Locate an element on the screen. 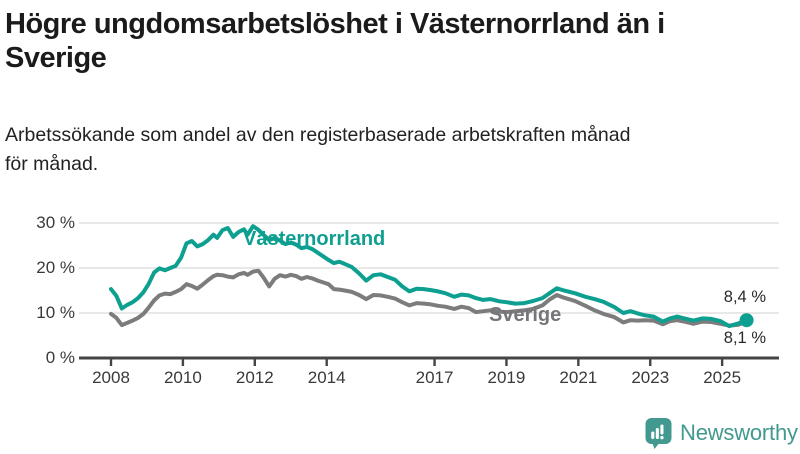 The image size is (800, 454). x-axis-tick-label: 2021 is located at coordinates (578, 377).